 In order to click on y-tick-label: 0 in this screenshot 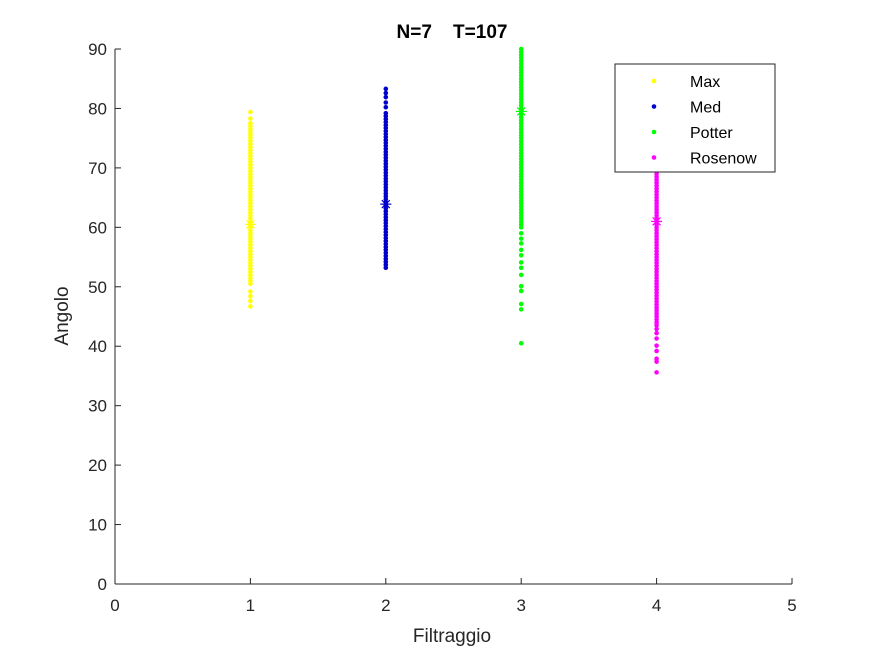, I will do `click(102, 584)`.